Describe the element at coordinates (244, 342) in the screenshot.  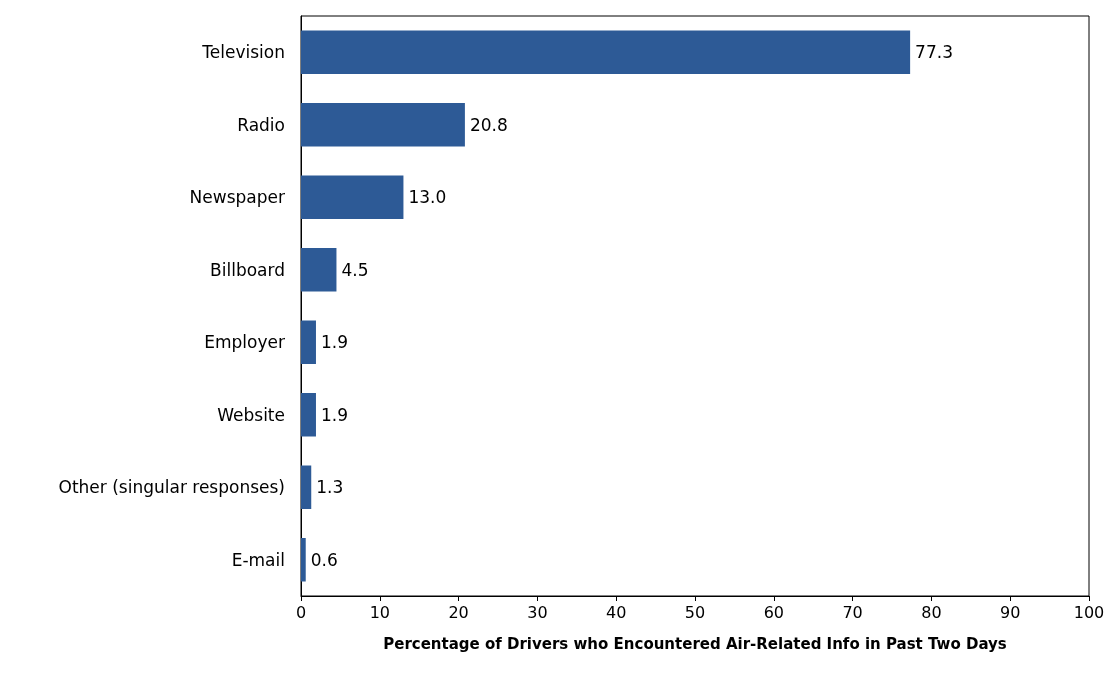
I see `y-tick-label: Employer` at that location.